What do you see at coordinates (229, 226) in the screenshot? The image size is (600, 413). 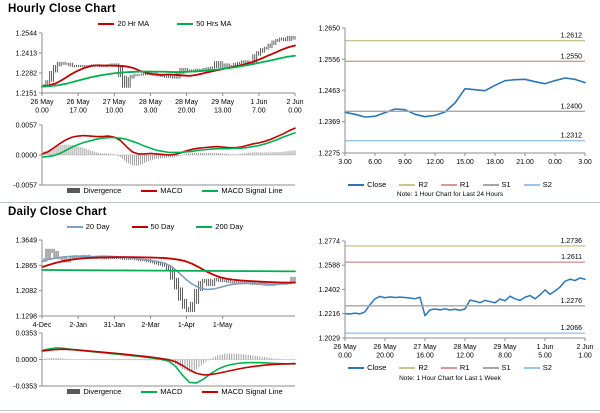 I see `legend-label: 200 Day` at bounding box center [229, 226].